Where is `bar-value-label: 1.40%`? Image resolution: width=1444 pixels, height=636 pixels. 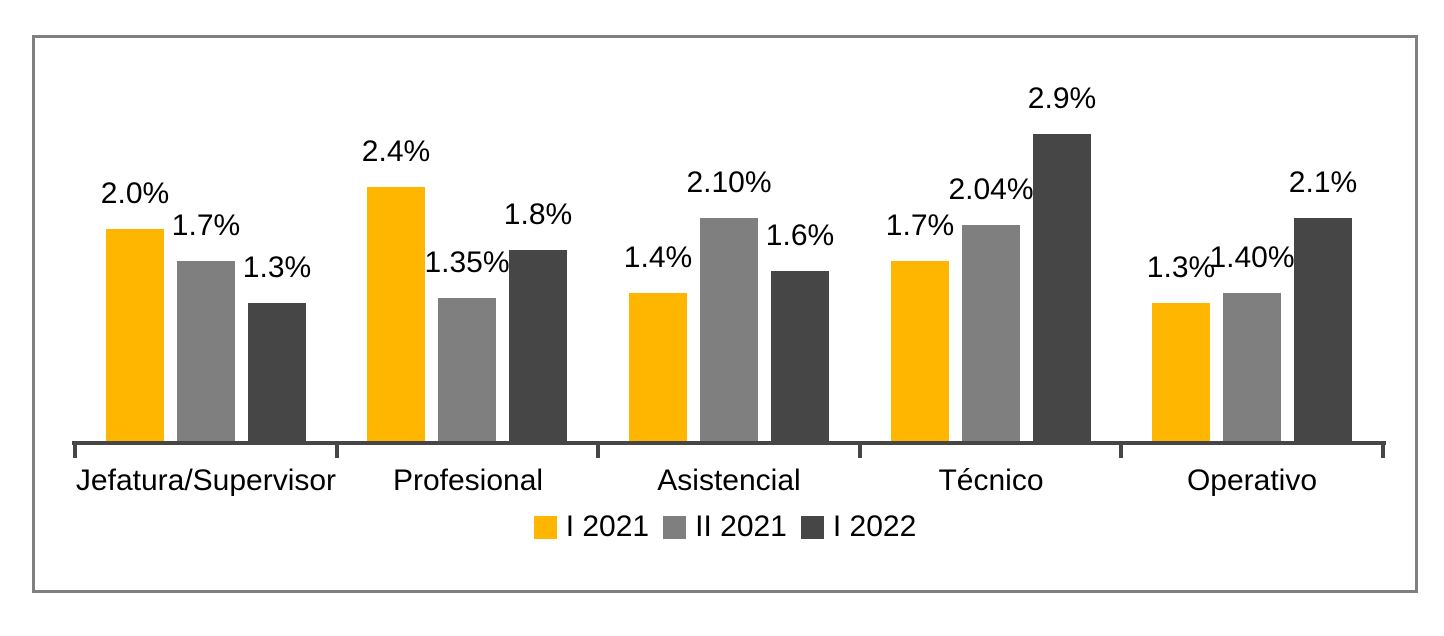
bar-value-label: 1.40% is located at coordinates (1252, 257).